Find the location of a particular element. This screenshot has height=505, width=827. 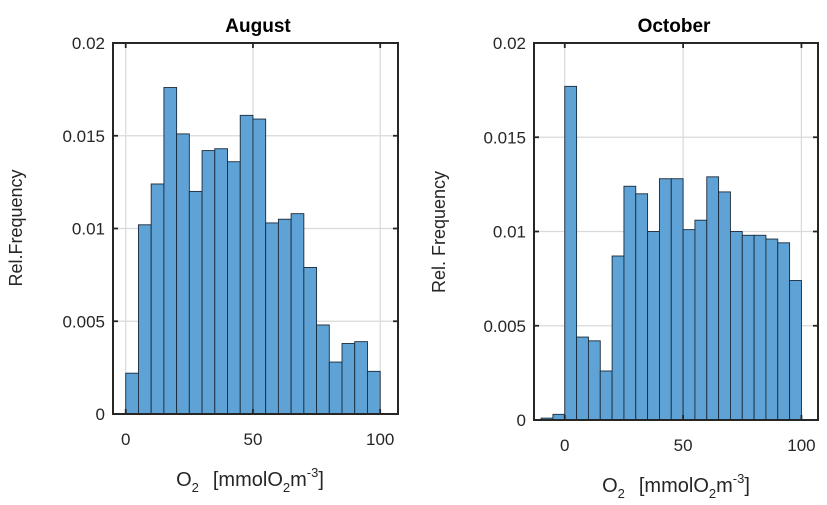

chart-title: October is located at coordinates (674, 26).